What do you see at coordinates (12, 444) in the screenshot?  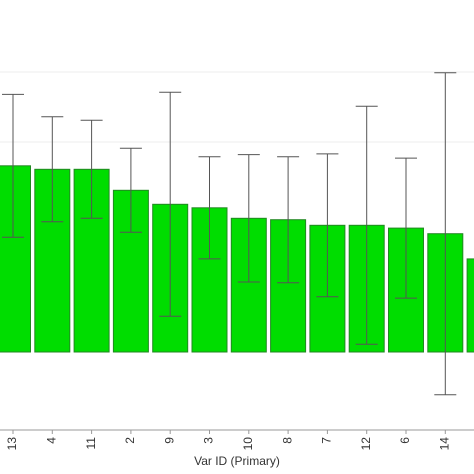 I see `x-tick-label: 13` at bounding box center [12, 444].